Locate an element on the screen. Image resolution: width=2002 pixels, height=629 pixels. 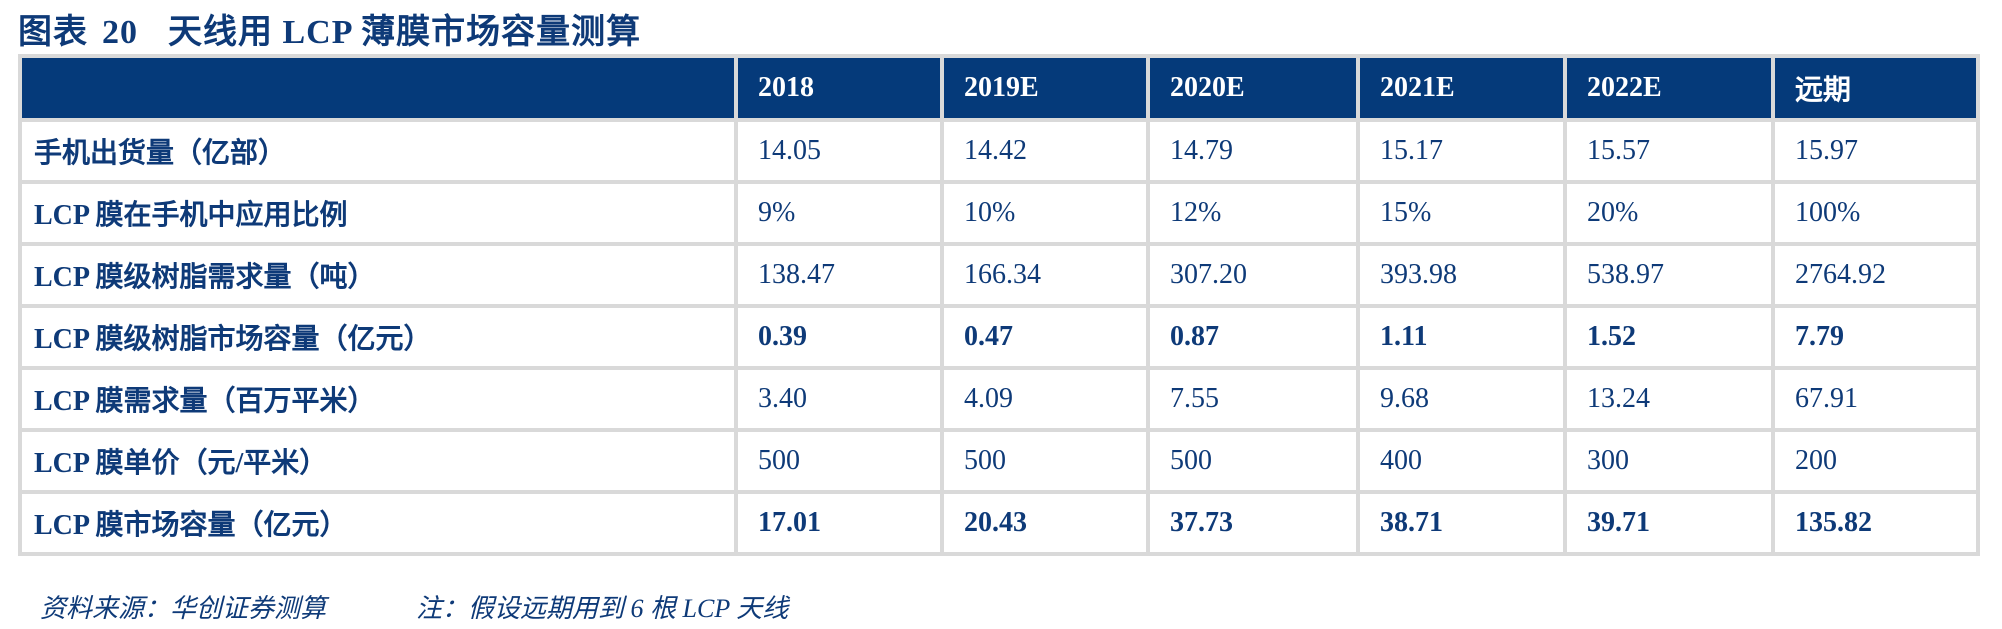
figure-number: 20 is located at coordinates (120, 32).